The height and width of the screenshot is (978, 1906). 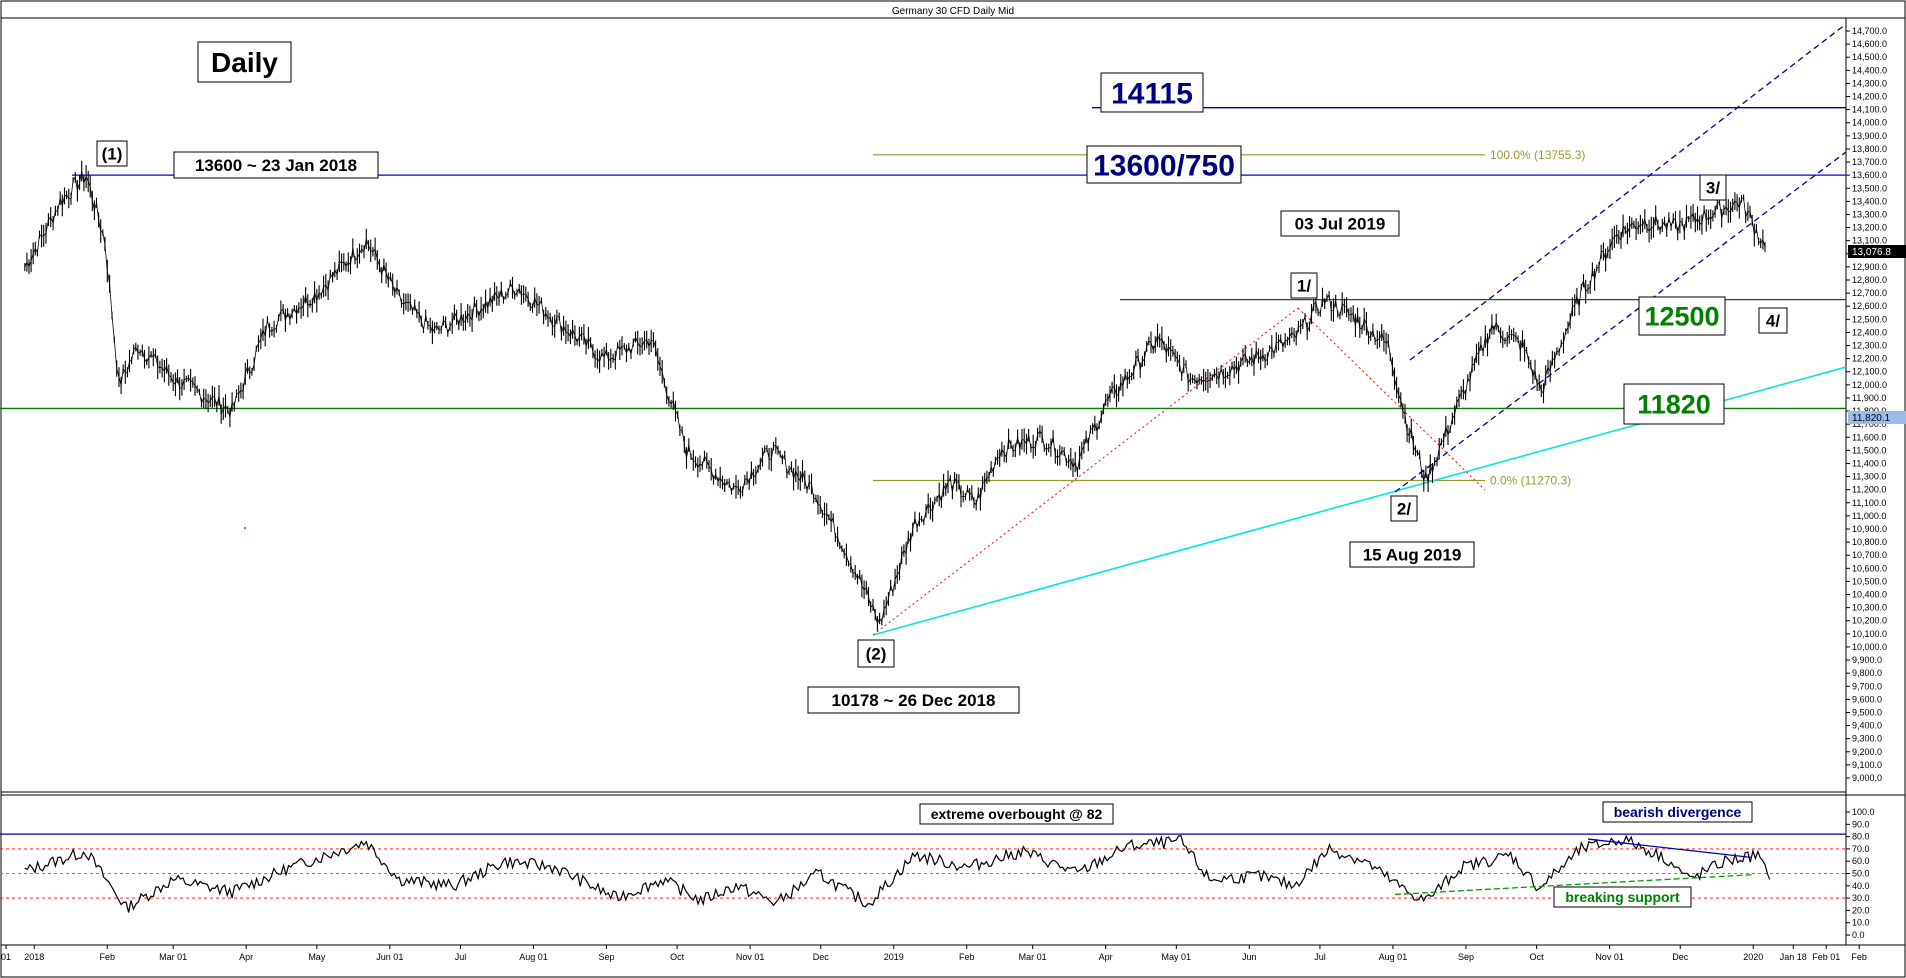 What do you see at coordinates (1412, 555) in the screenshot?
I see `svg-text: 15 Aug 2019` at bounding box center [1412, 555].